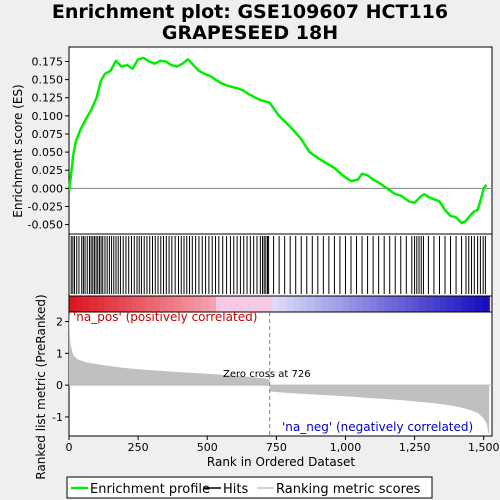 The image size is (500, 500). What do you see at coordinates (278, 265) in the screenshot?
I see `hits-area` at bounding box center [278, 265].